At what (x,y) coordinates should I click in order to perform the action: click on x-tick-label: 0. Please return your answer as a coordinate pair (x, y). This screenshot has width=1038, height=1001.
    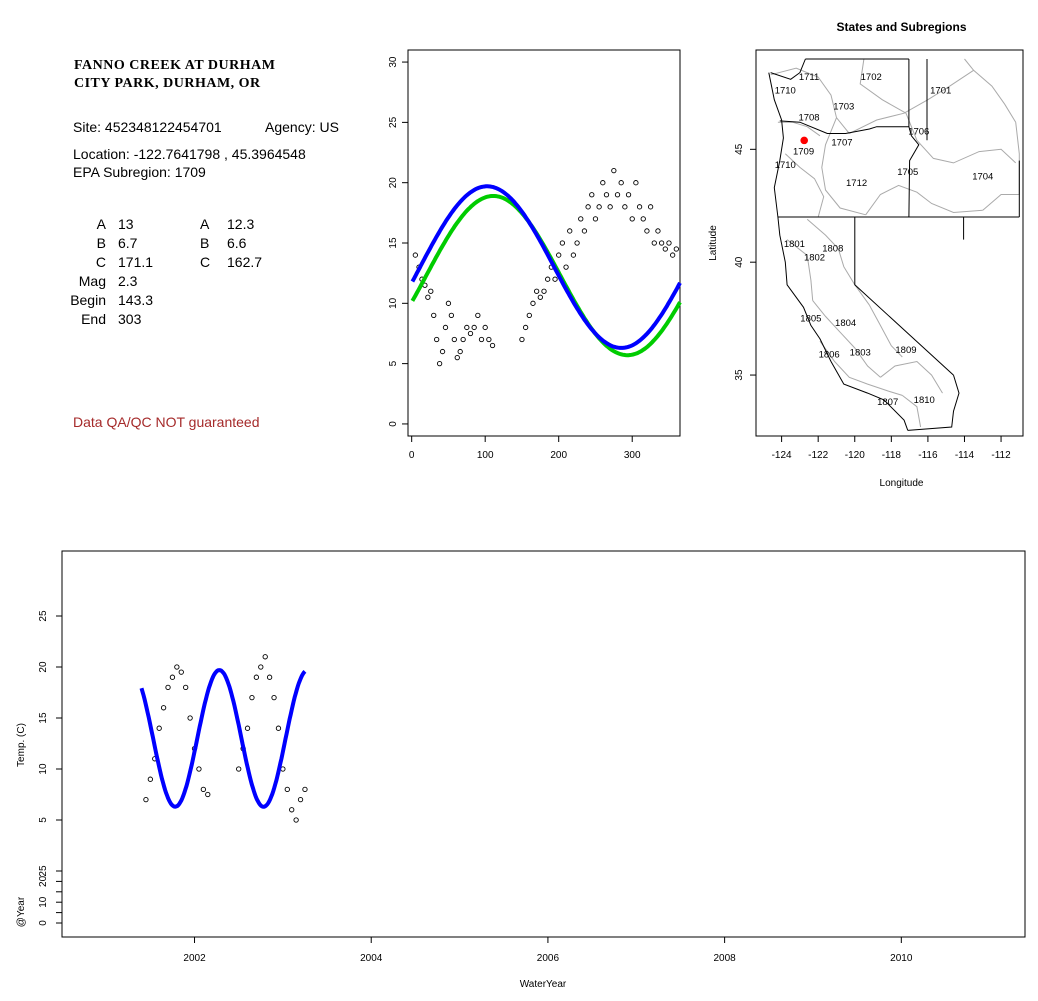
    Looking at the image, I should click on (412, 455).